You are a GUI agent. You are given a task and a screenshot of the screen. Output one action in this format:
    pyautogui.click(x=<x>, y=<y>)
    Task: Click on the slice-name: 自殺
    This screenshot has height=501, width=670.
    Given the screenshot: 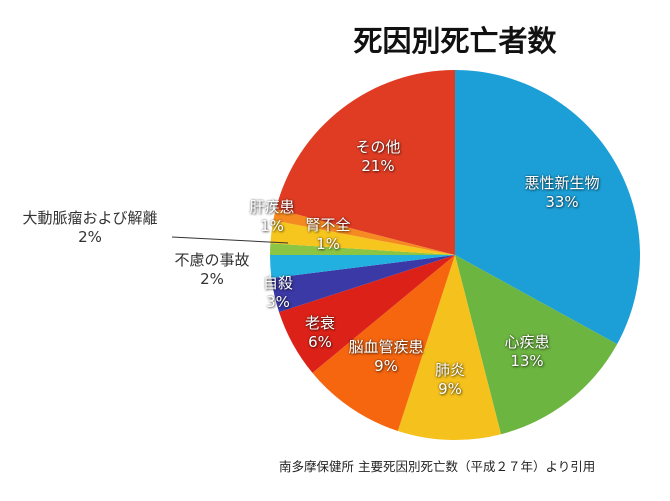 What is the action you would take?
    pyautogui.click(x=278, y=283)
    